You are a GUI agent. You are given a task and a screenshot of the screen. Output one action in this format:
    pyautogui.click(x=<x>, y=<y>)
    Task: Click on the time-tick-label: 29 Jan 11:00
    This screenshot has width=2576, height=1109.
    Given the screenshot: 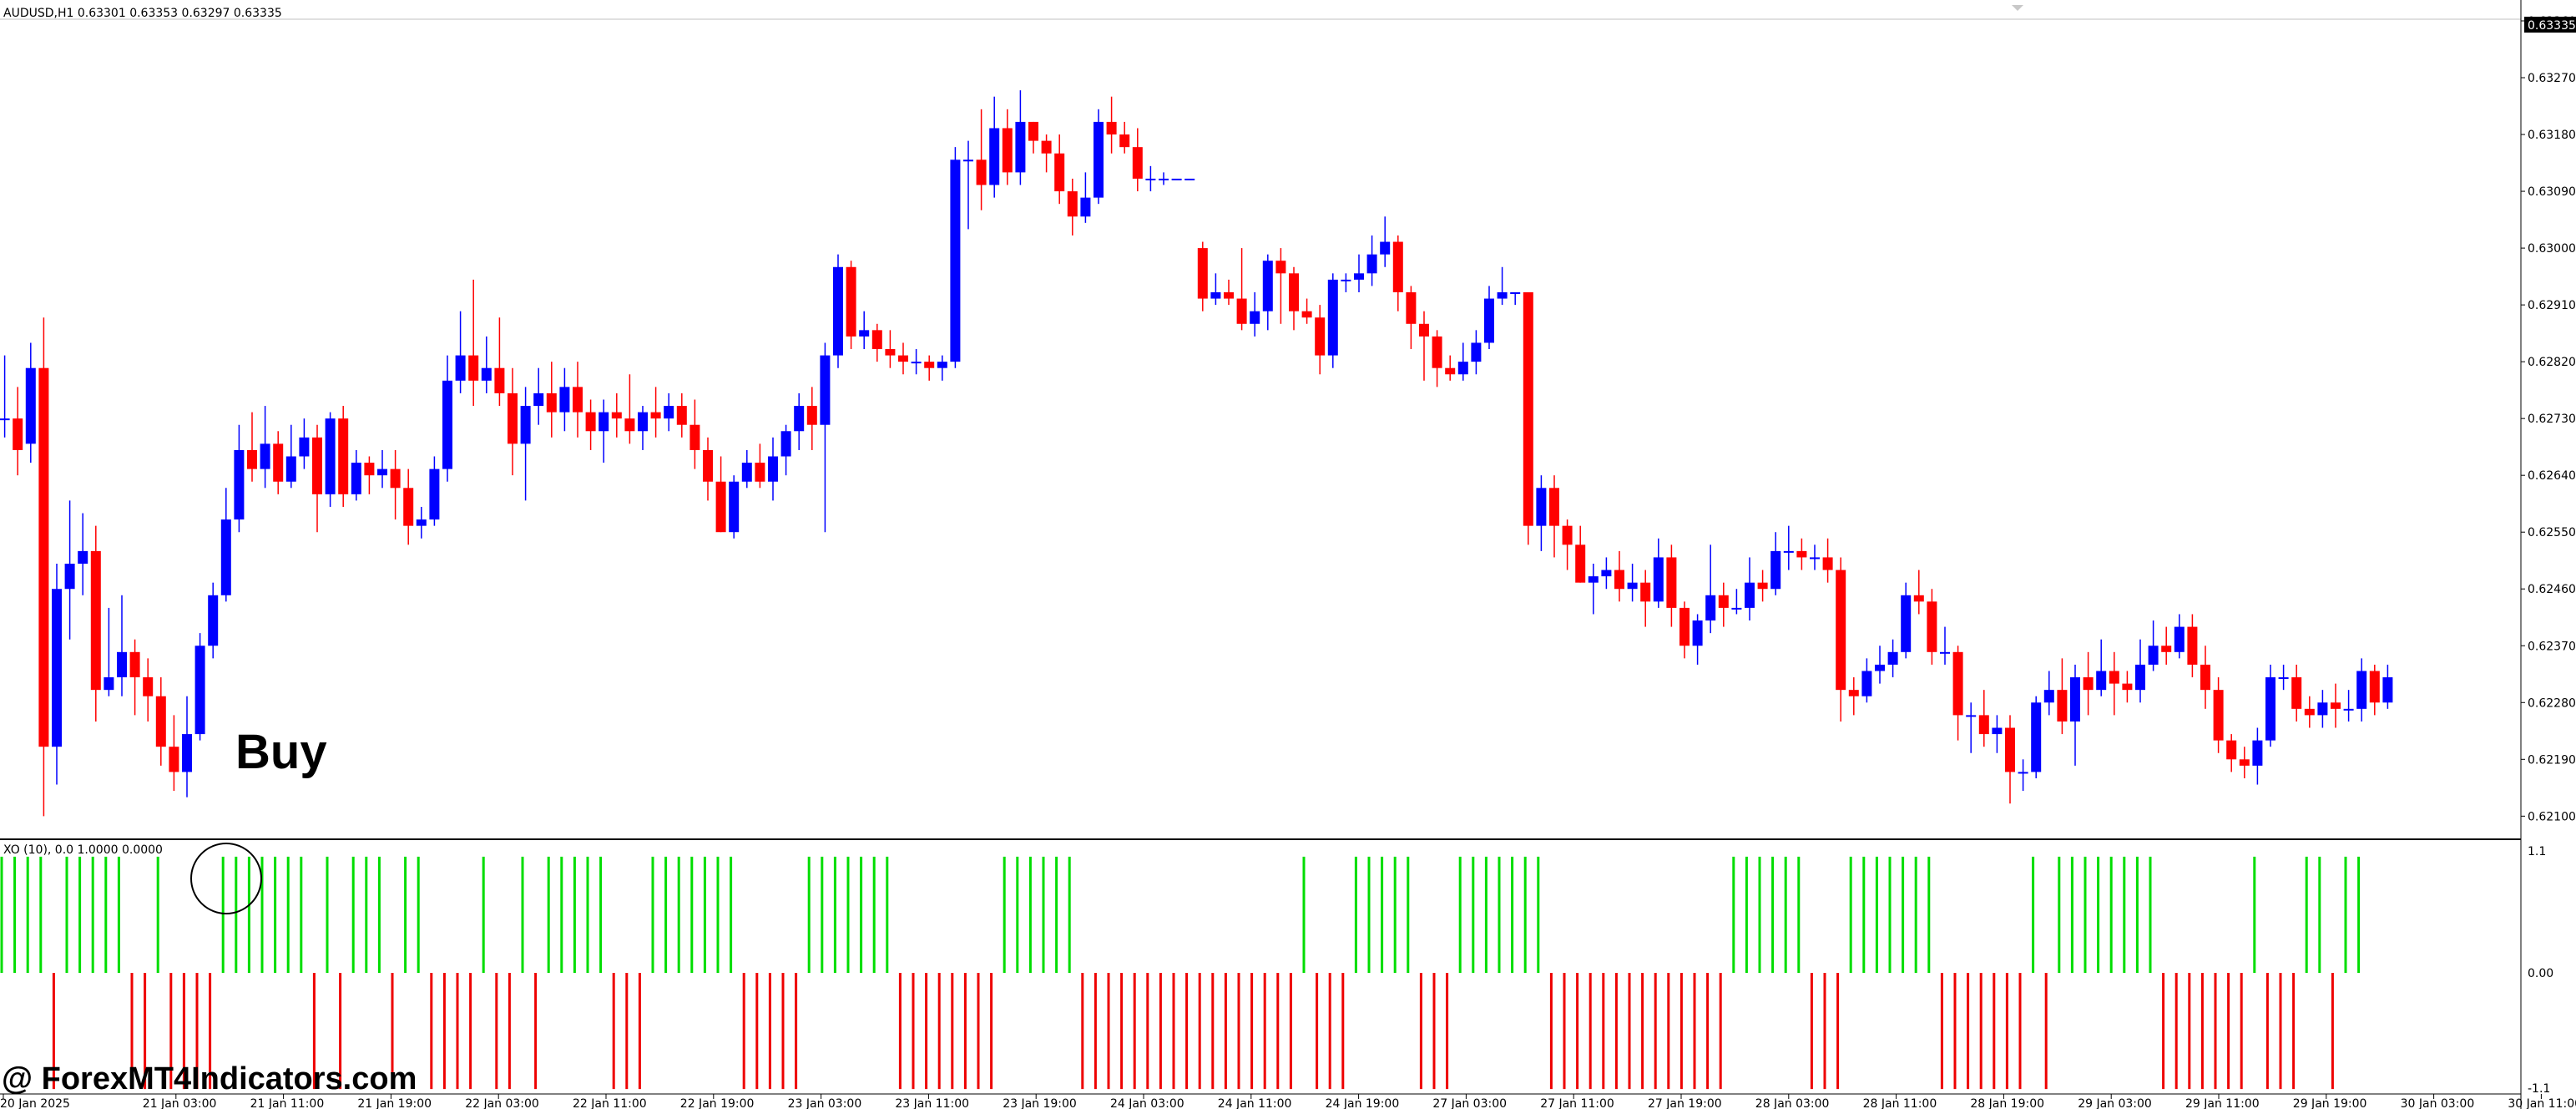 What is the action you would take?
    pyautogui.click(x=2222, y=1103)
    